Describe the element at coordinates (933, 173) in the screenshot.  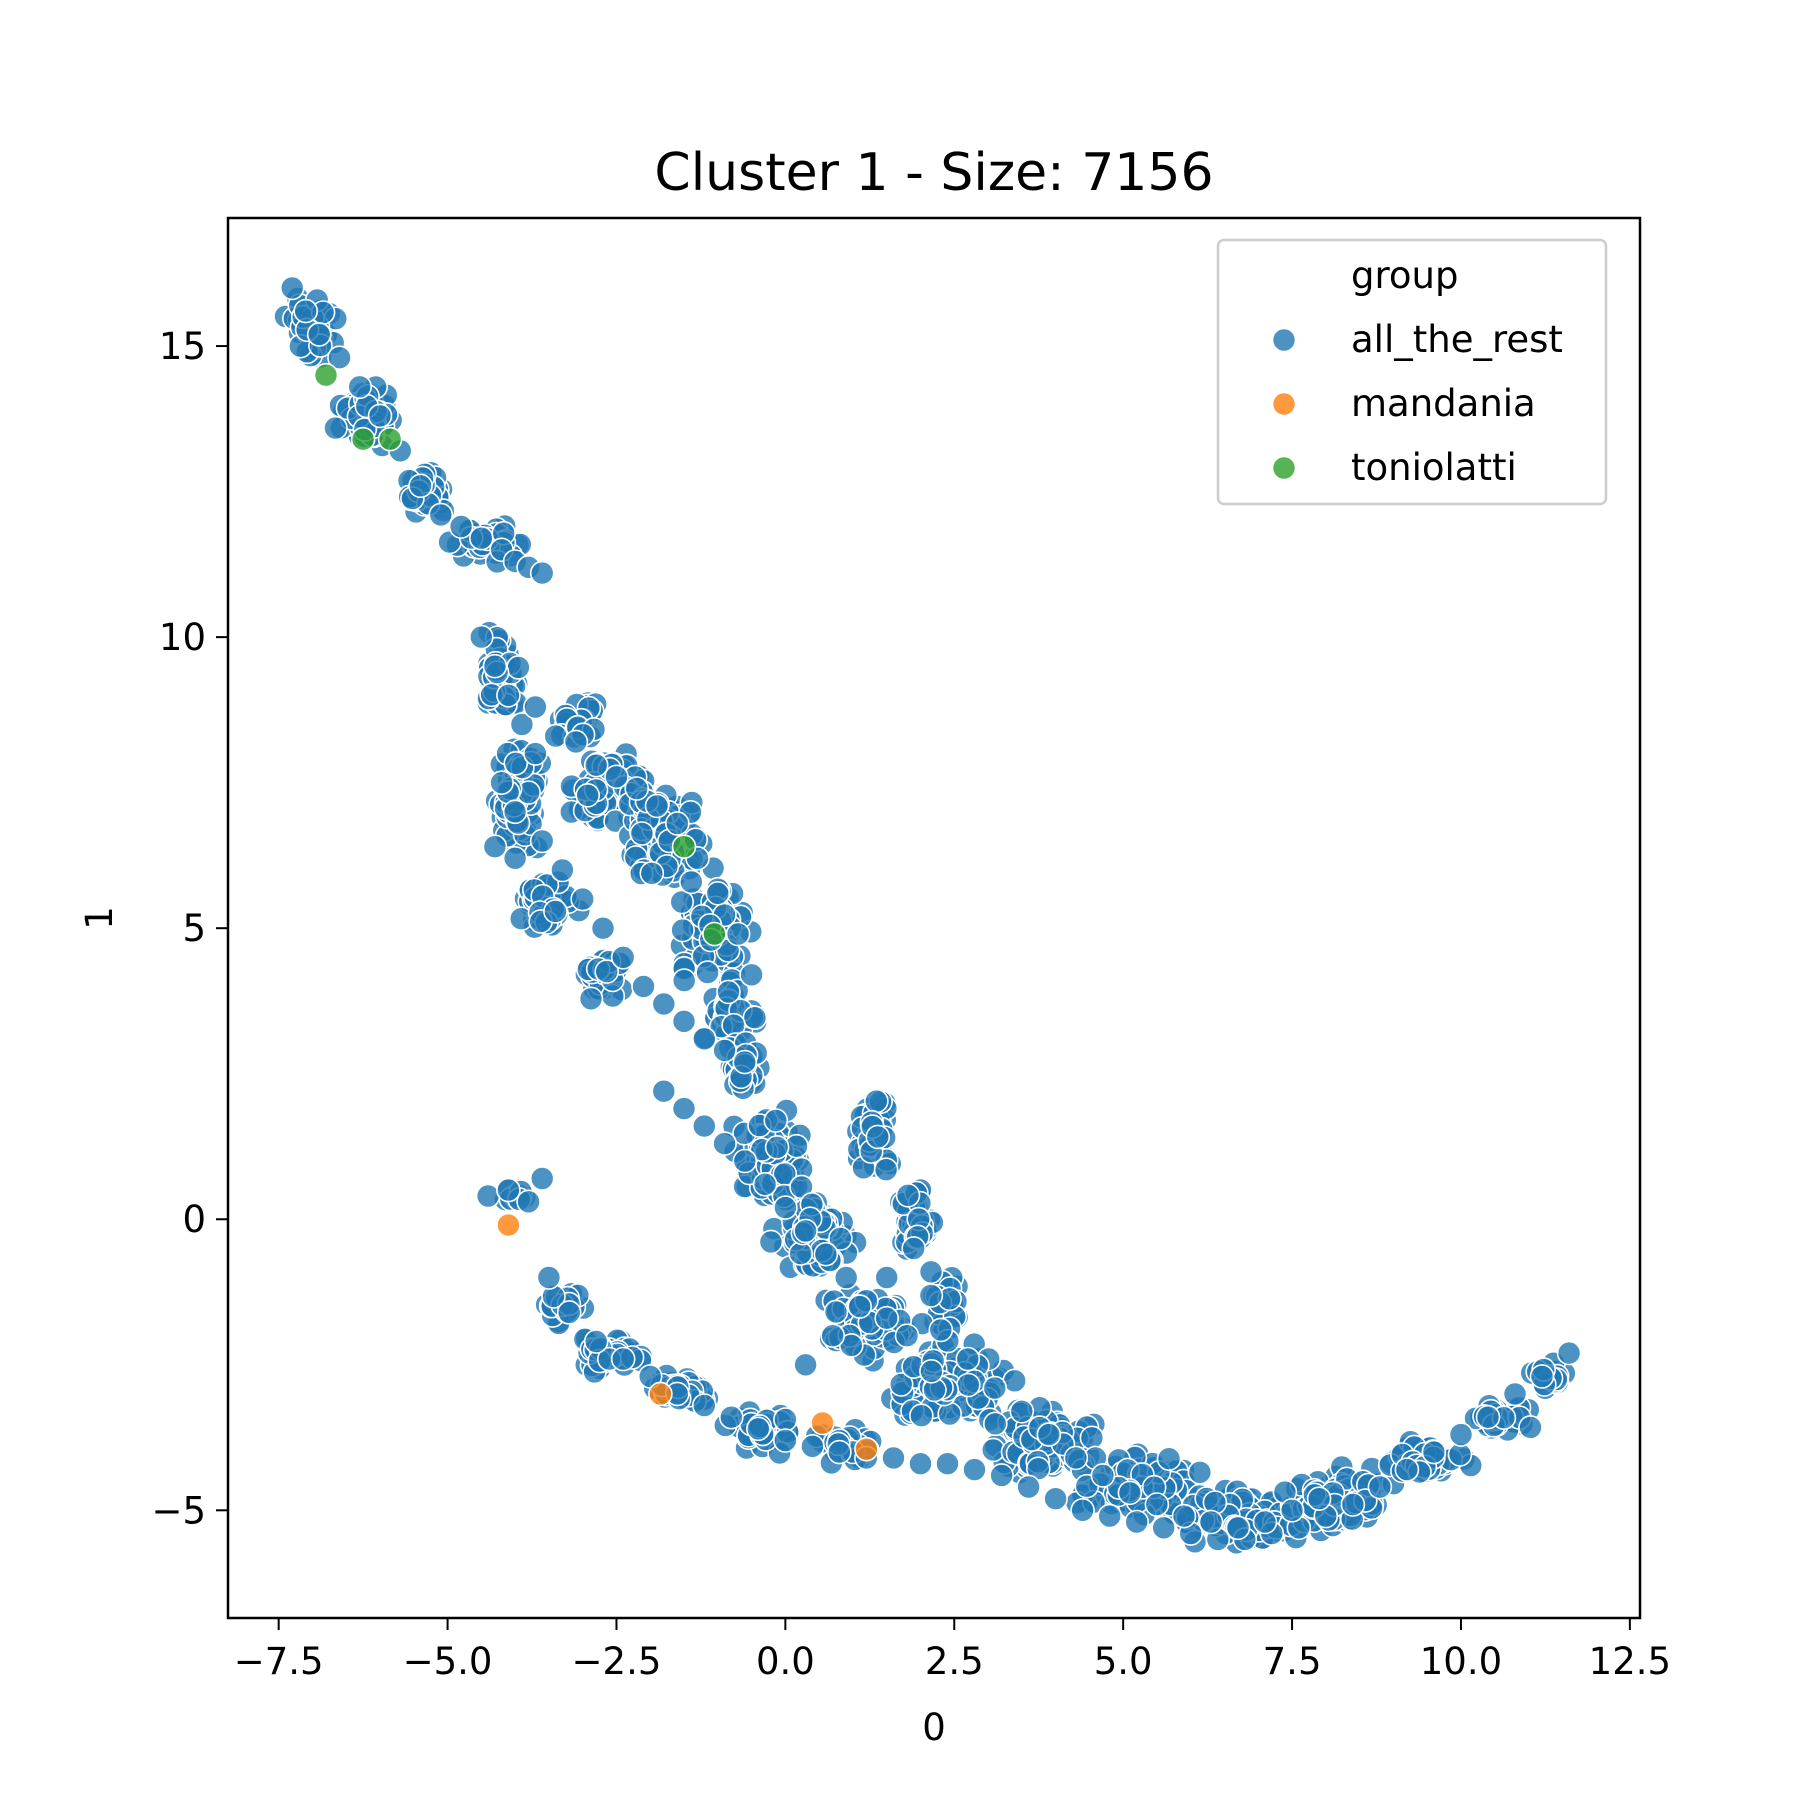
I see `chart-title: Cluster 1 - Size: 7156` at that location.